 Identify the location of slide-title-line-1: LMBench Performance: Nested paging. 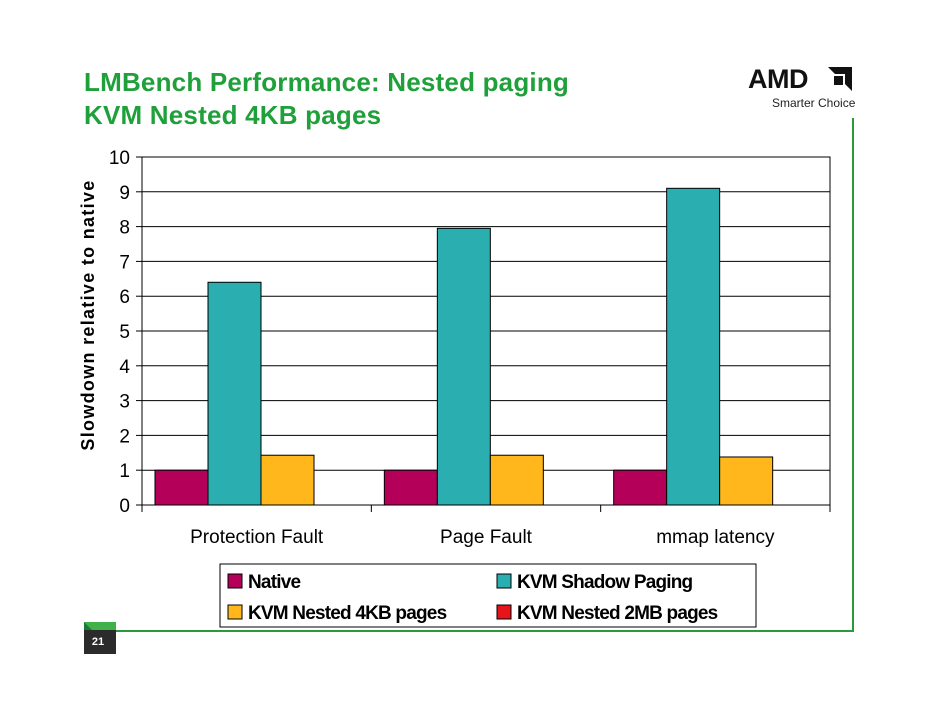
(326, 82).